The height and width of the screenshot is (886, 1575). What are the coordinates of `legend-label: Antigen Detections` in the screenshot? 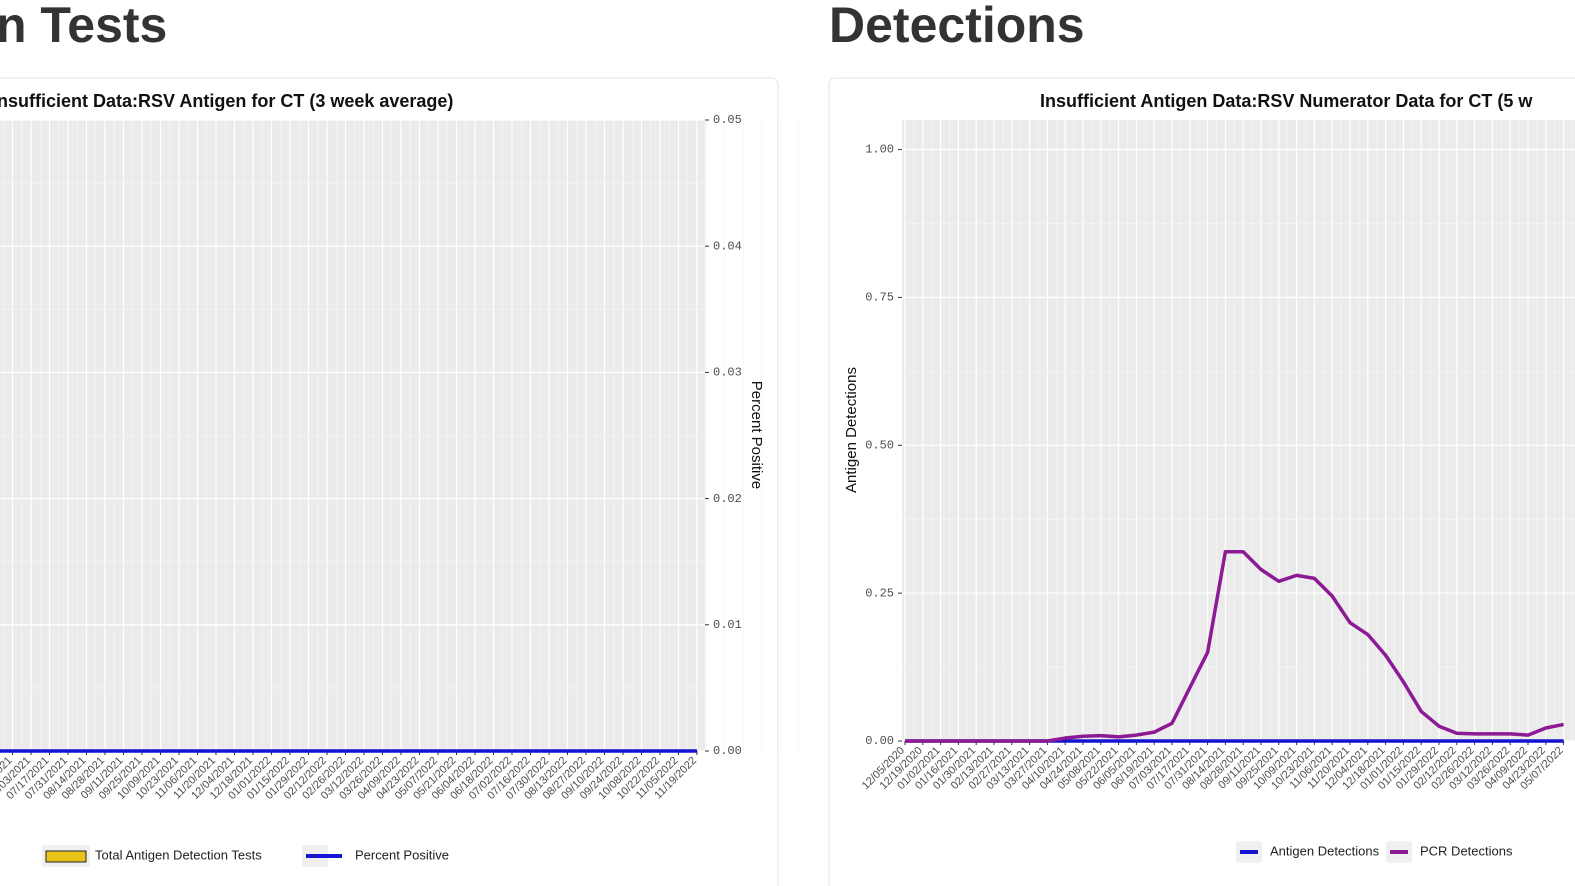 It's located at (1325, 850).